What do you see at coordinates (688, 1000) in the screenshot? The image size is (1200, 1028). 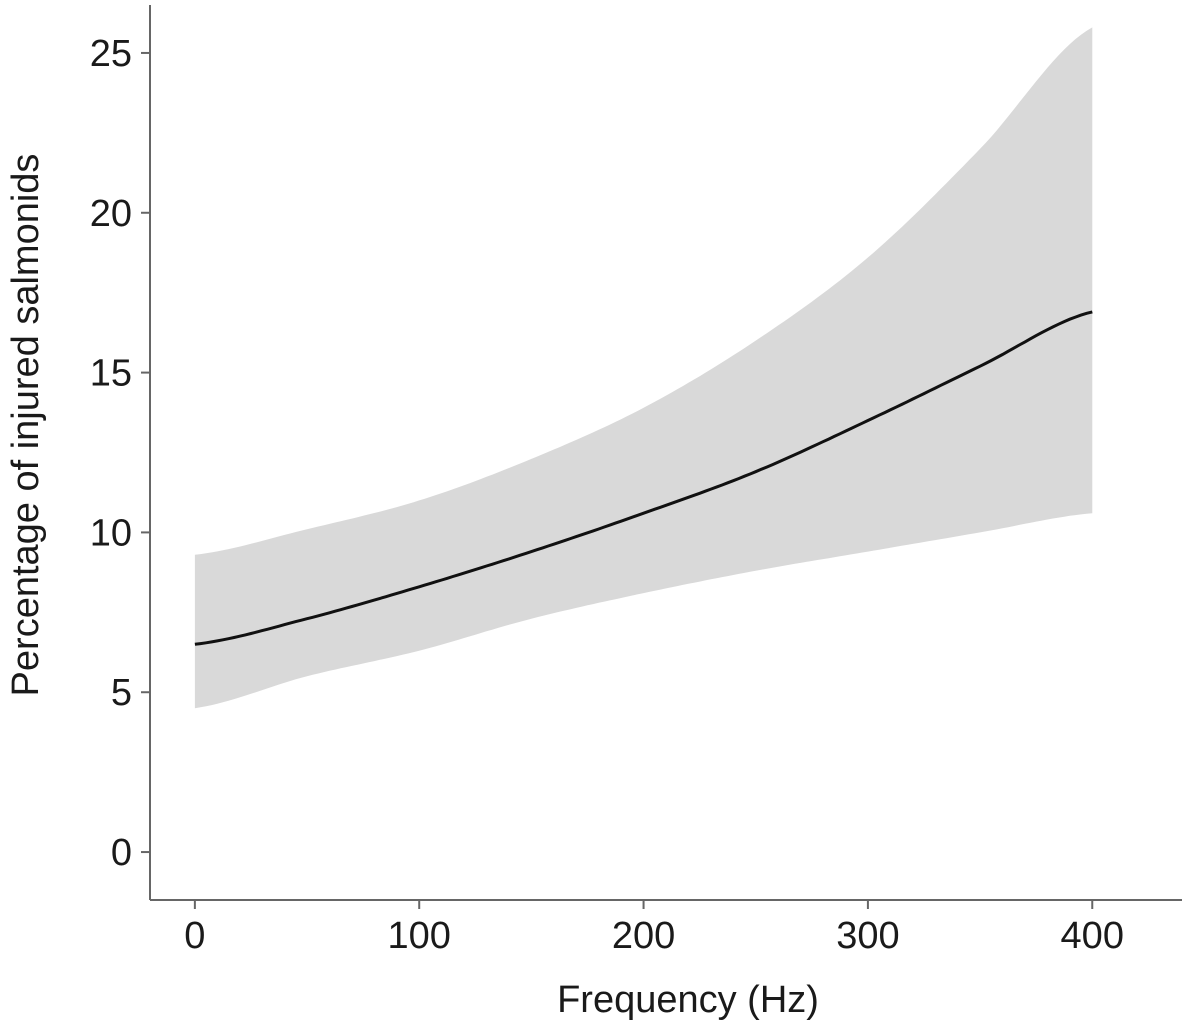 I see `x-axis-title: Frequency (Hz)` at bounding box center [688, 1000].